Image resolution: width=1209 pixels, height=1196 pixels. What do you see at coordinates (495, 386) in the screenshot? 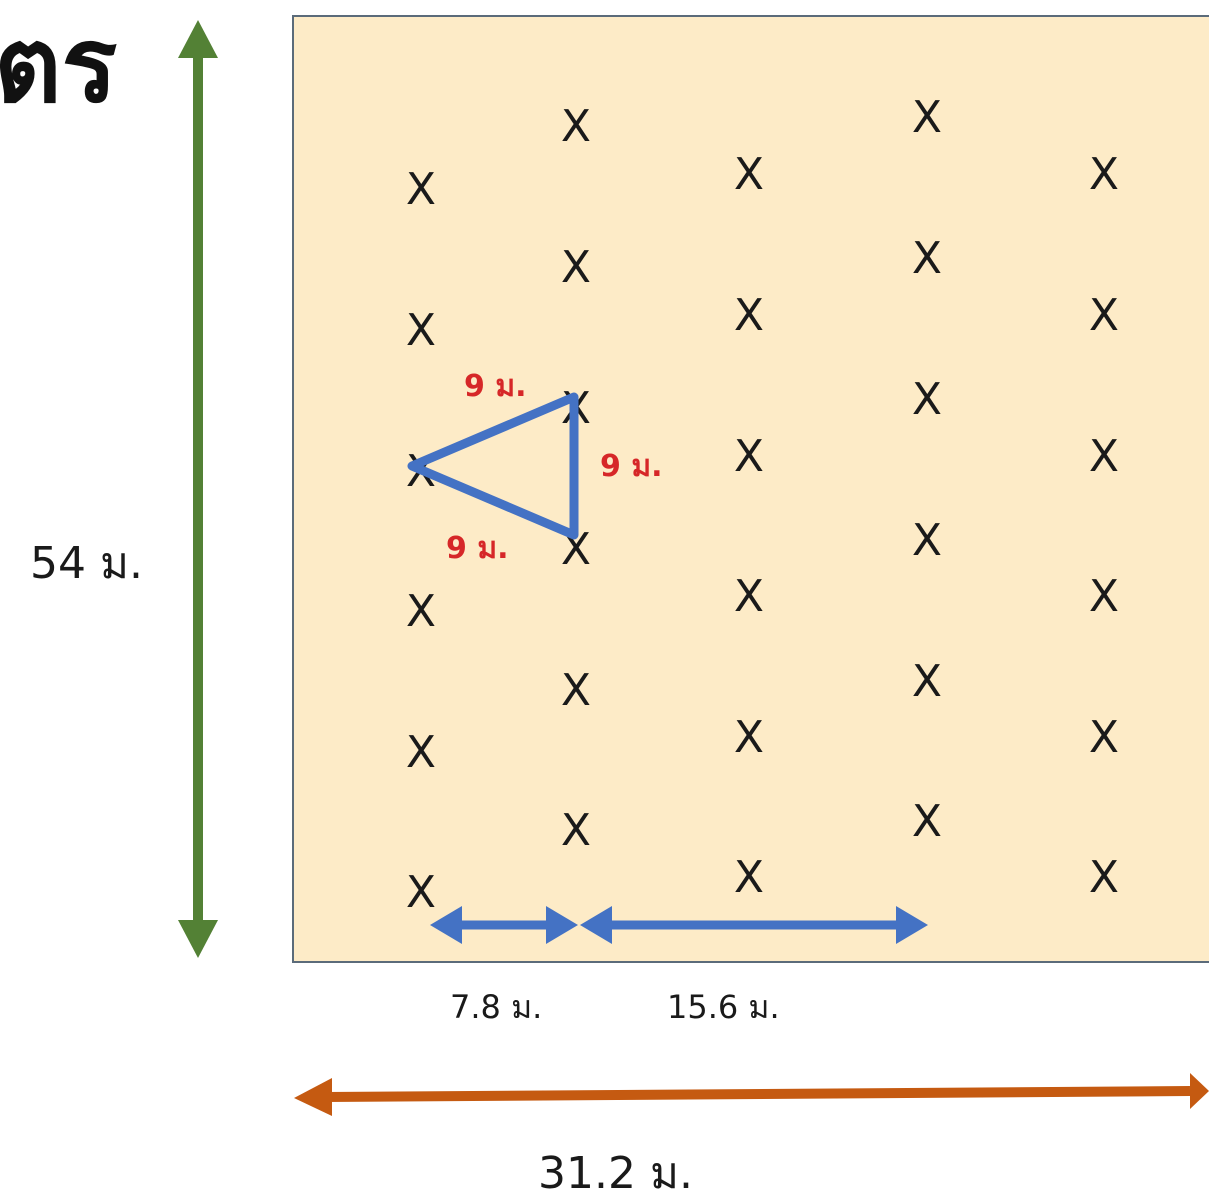
I see `triangle-side-top-label: 9 ม.` at bounding box center [495, 386].